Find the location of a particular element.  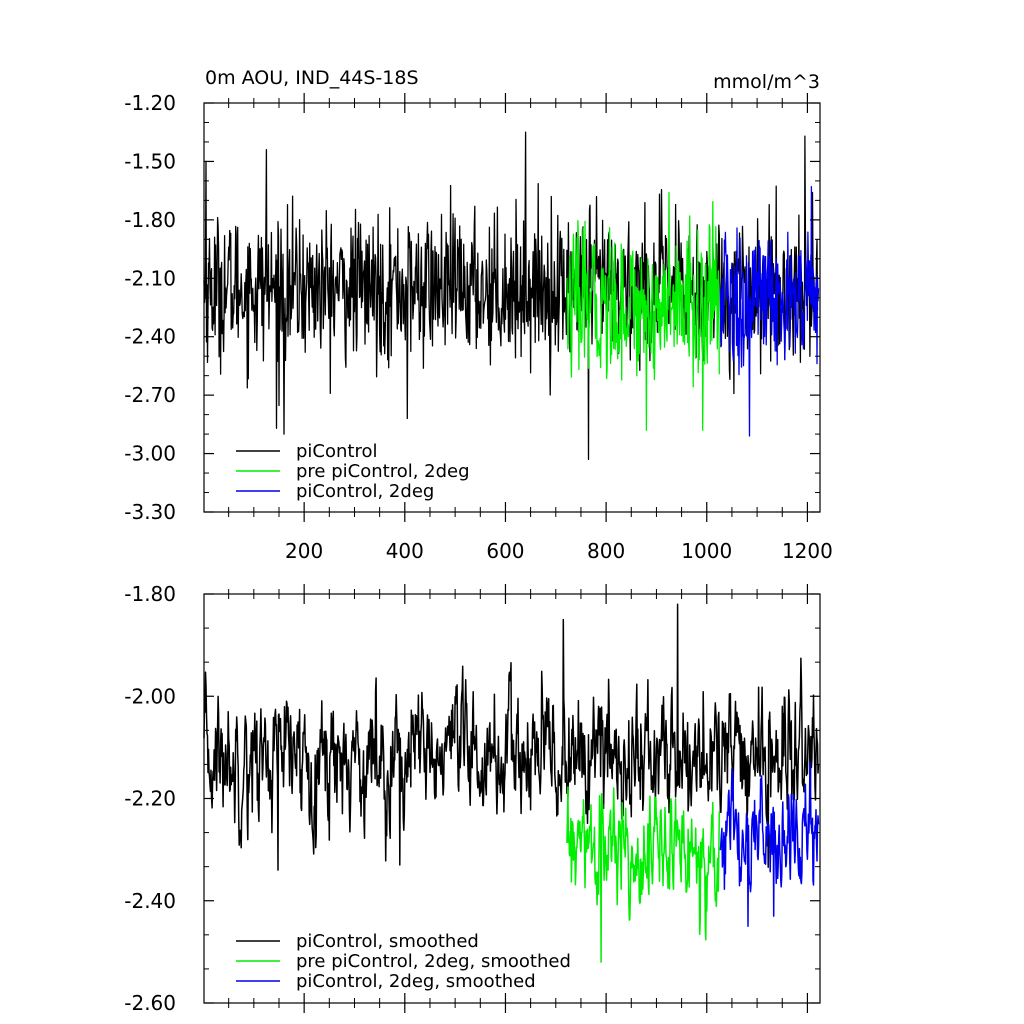

x-tick-label: 1000 is located at coordinates (706, 551).